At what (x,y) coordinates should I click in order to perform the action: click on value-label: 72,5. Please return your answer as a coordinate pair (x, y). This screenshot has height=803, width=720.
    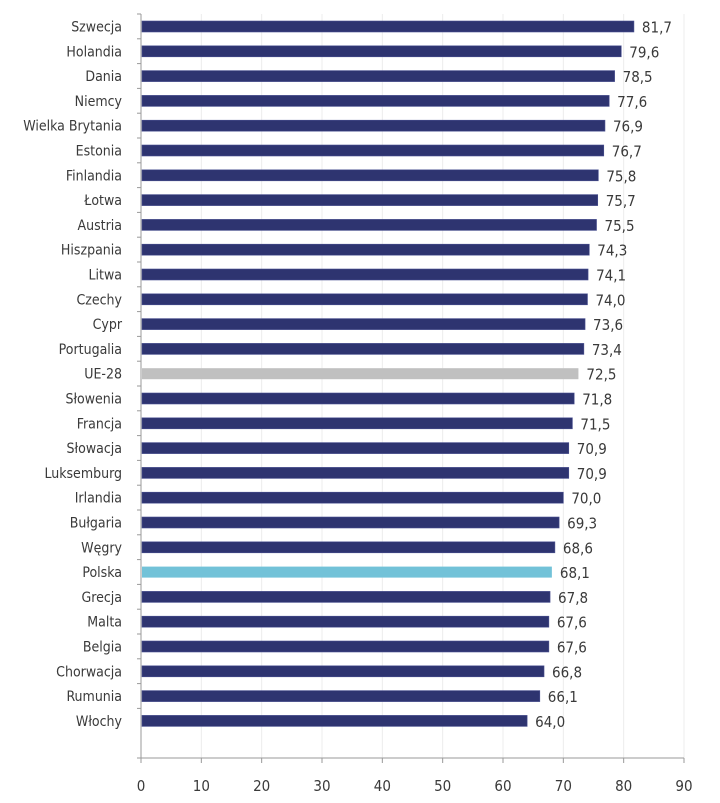
    Looking at the image, I should click on (601, 375).